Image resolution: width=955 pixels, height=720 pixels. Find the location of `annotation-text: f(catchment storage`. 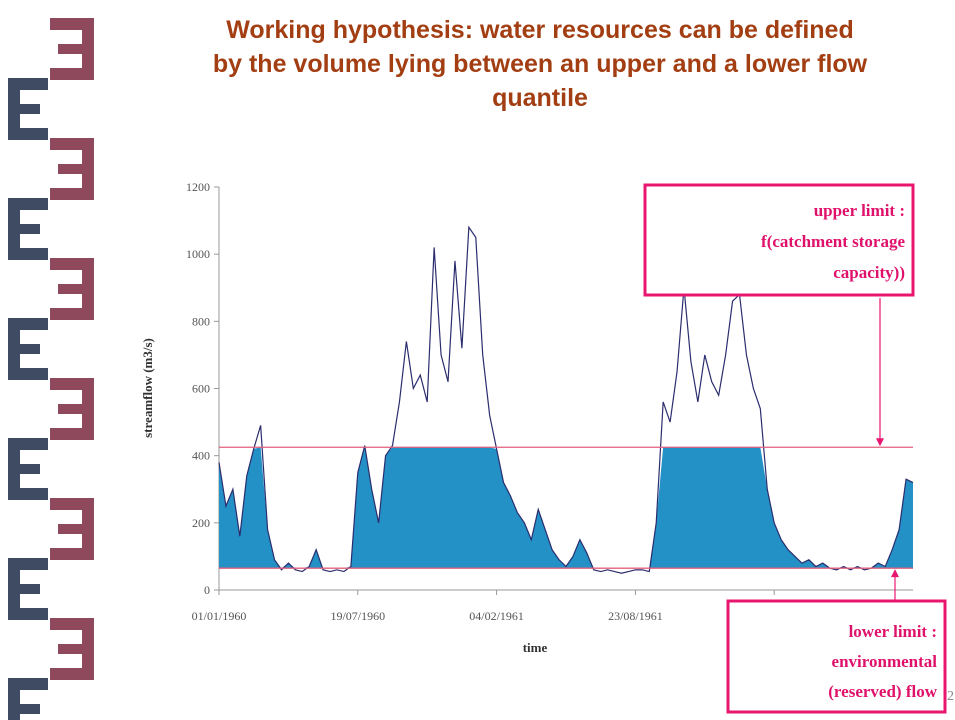

annotation-text: f(catchment storage is located at coordinates (833, 241).